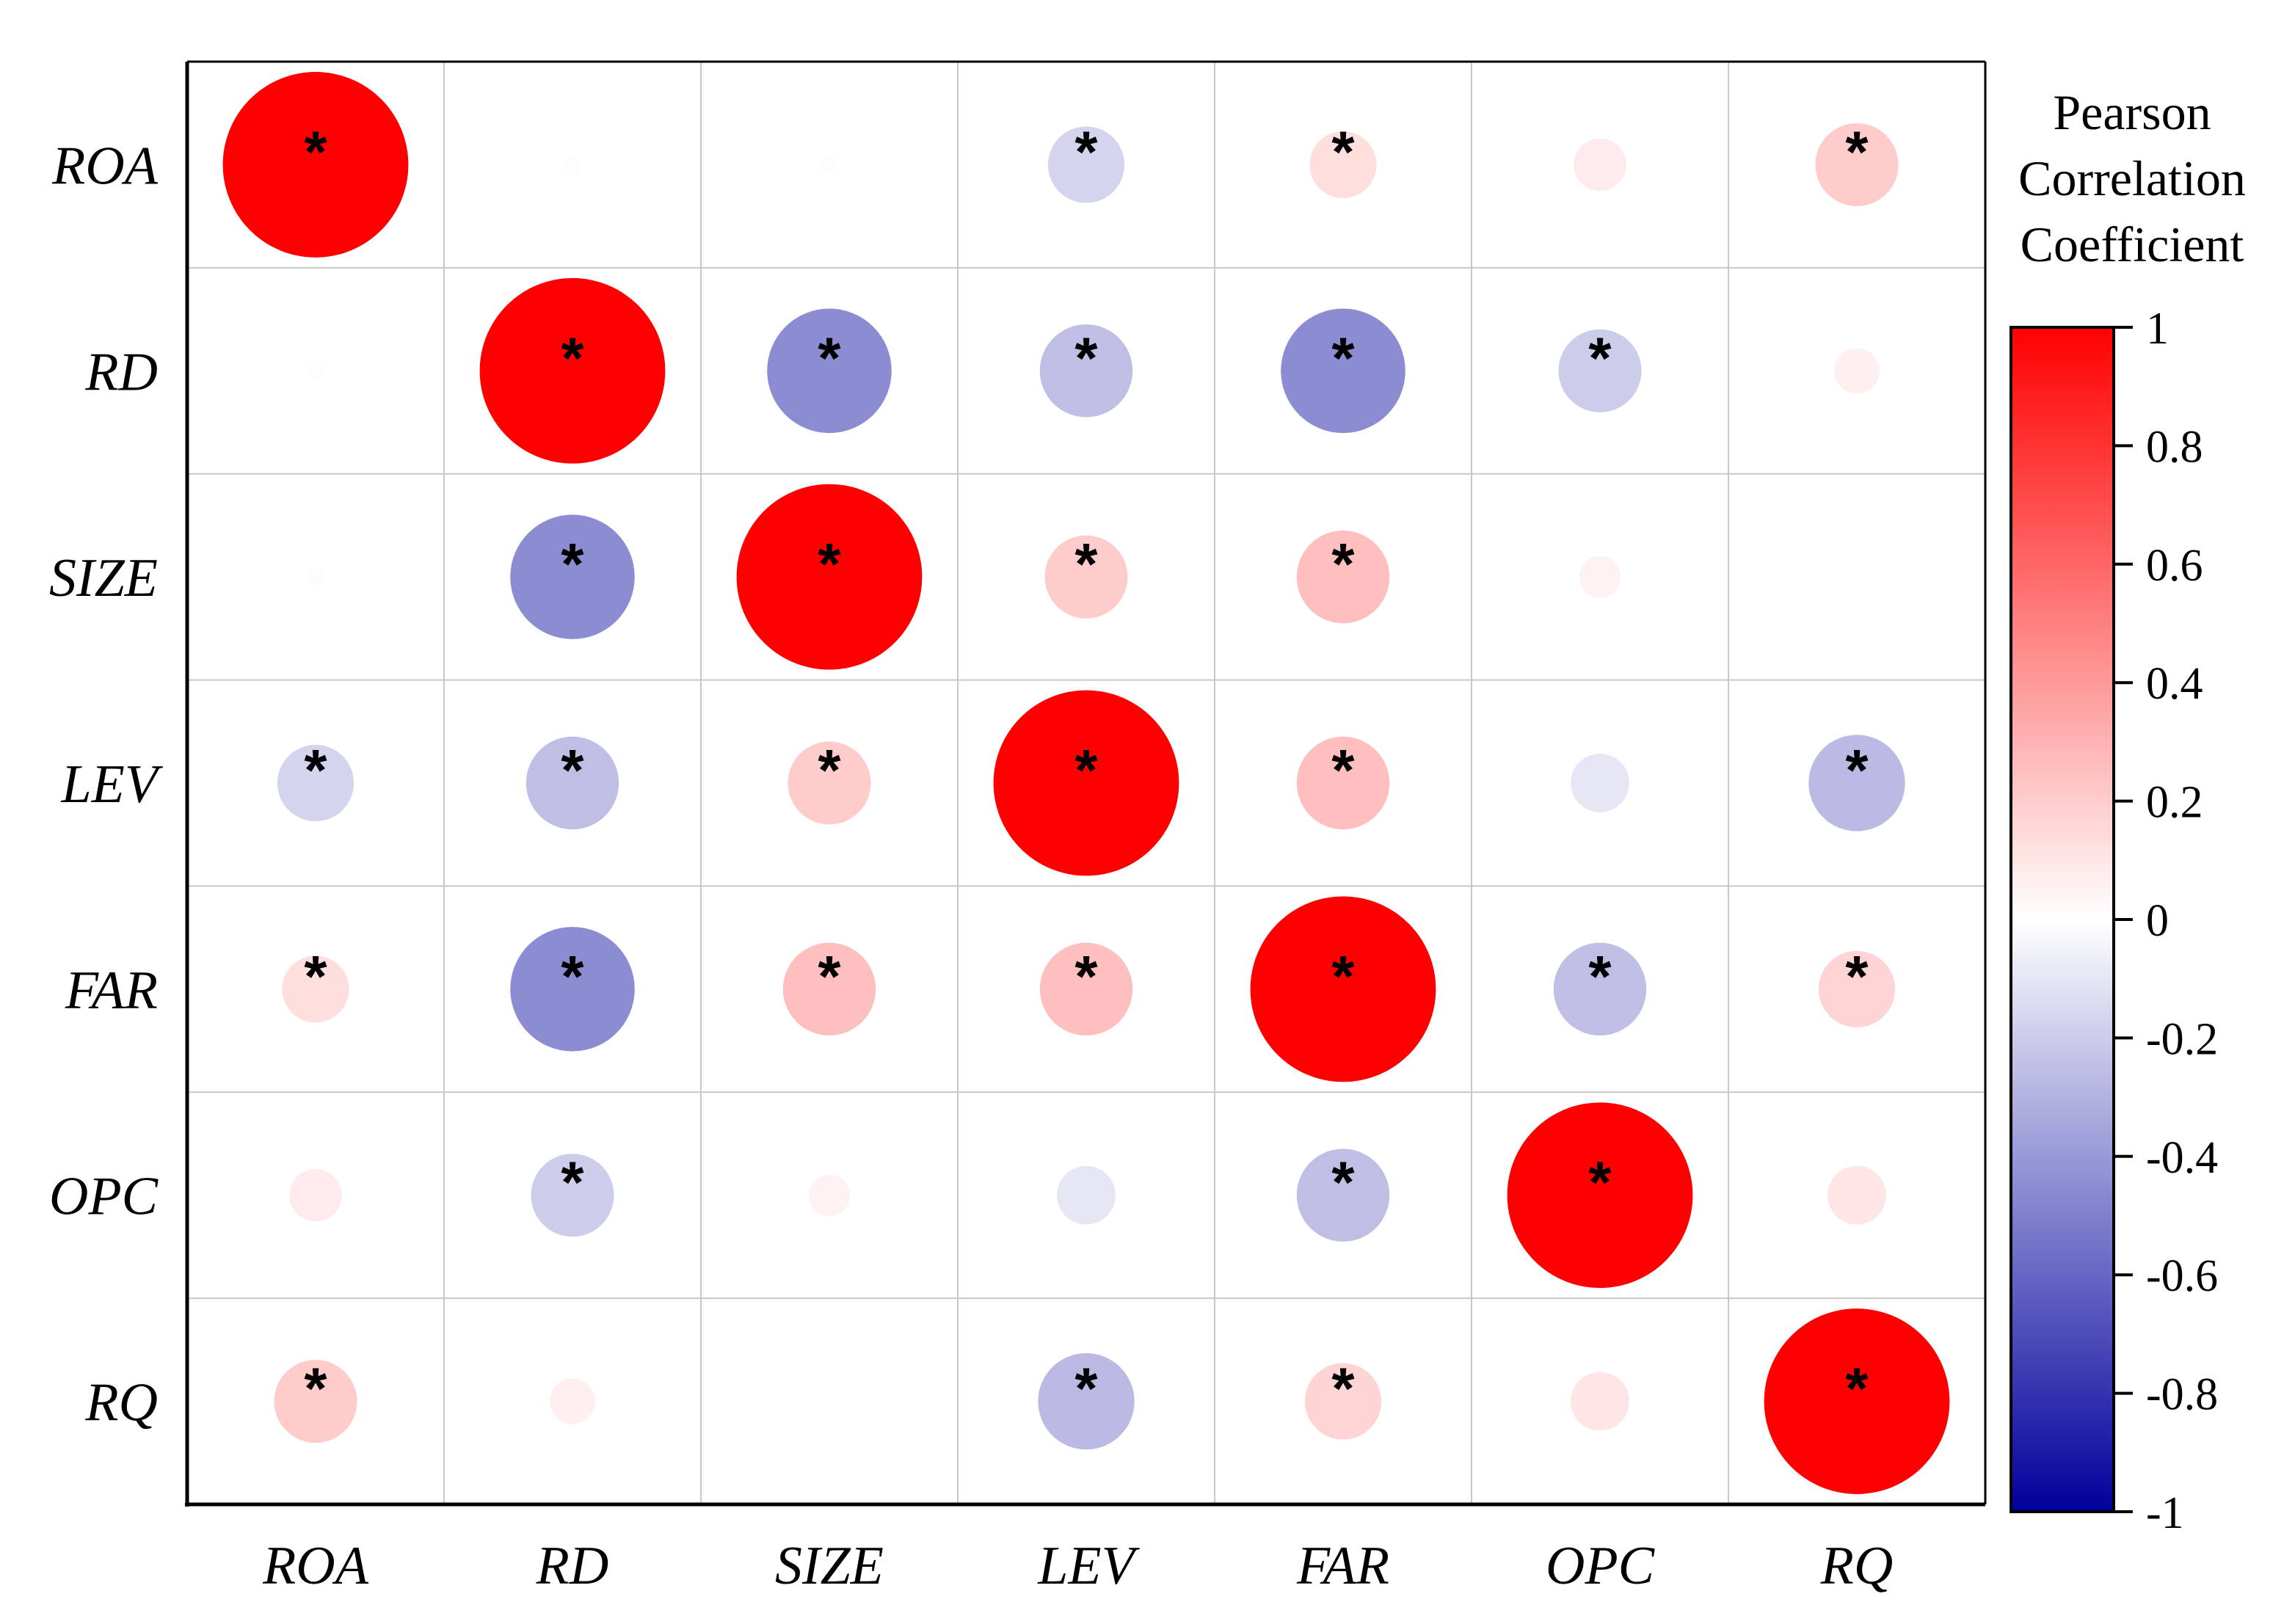  I want to click on legend-tick-label: 0.6, so click(2174, 566).